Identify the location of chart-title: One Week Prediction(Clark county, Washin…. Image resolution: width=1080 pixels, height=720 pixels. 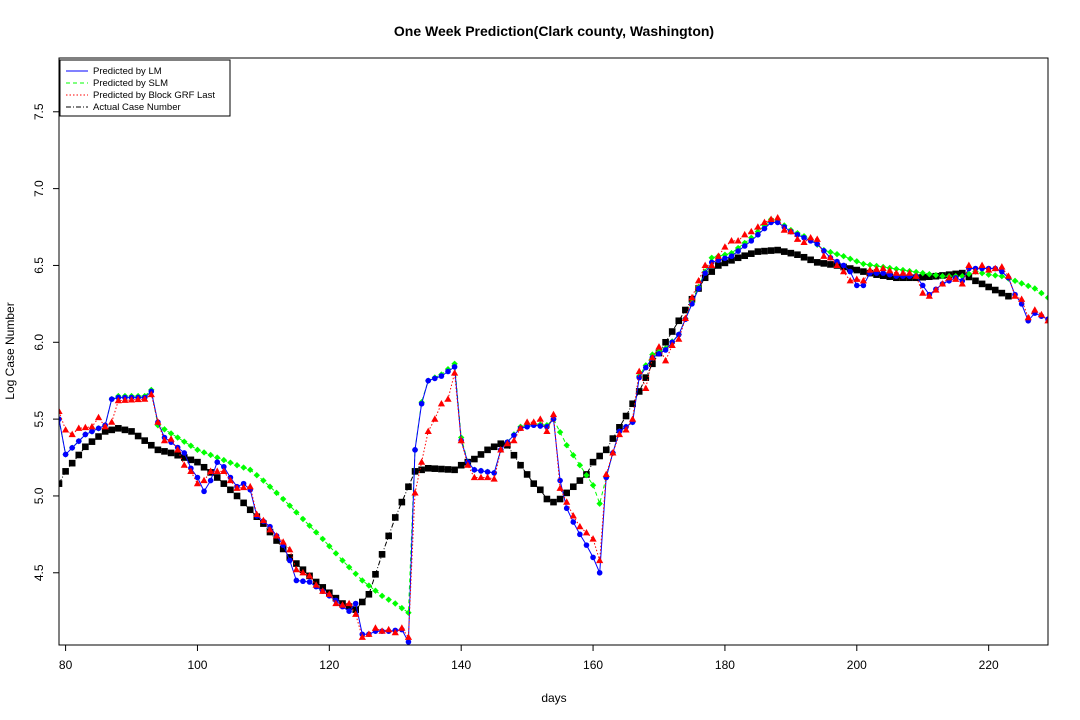
(554, 31).